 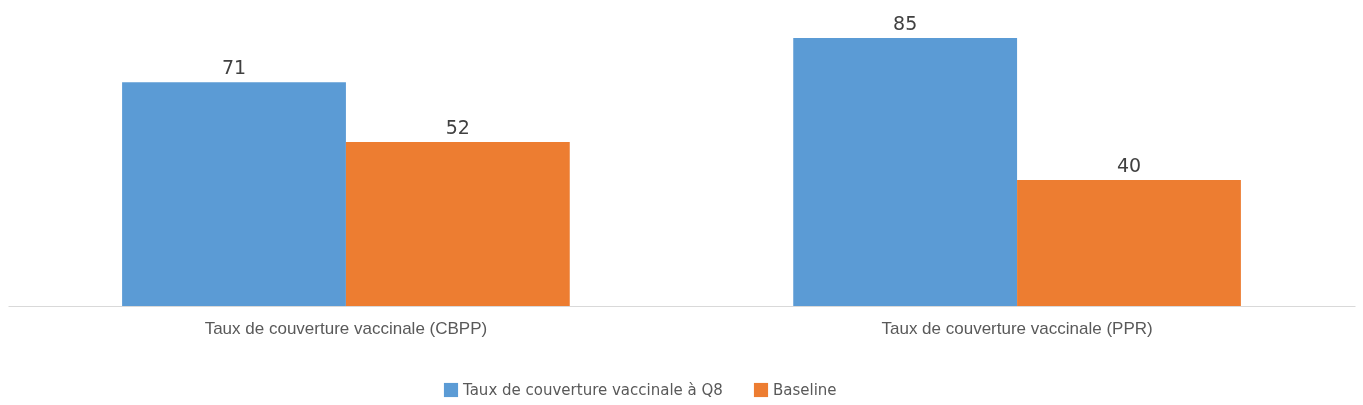 I want to click on x-tick-label: Taux de couverture vaccinale (CBPP), so click(x=346, y=328).